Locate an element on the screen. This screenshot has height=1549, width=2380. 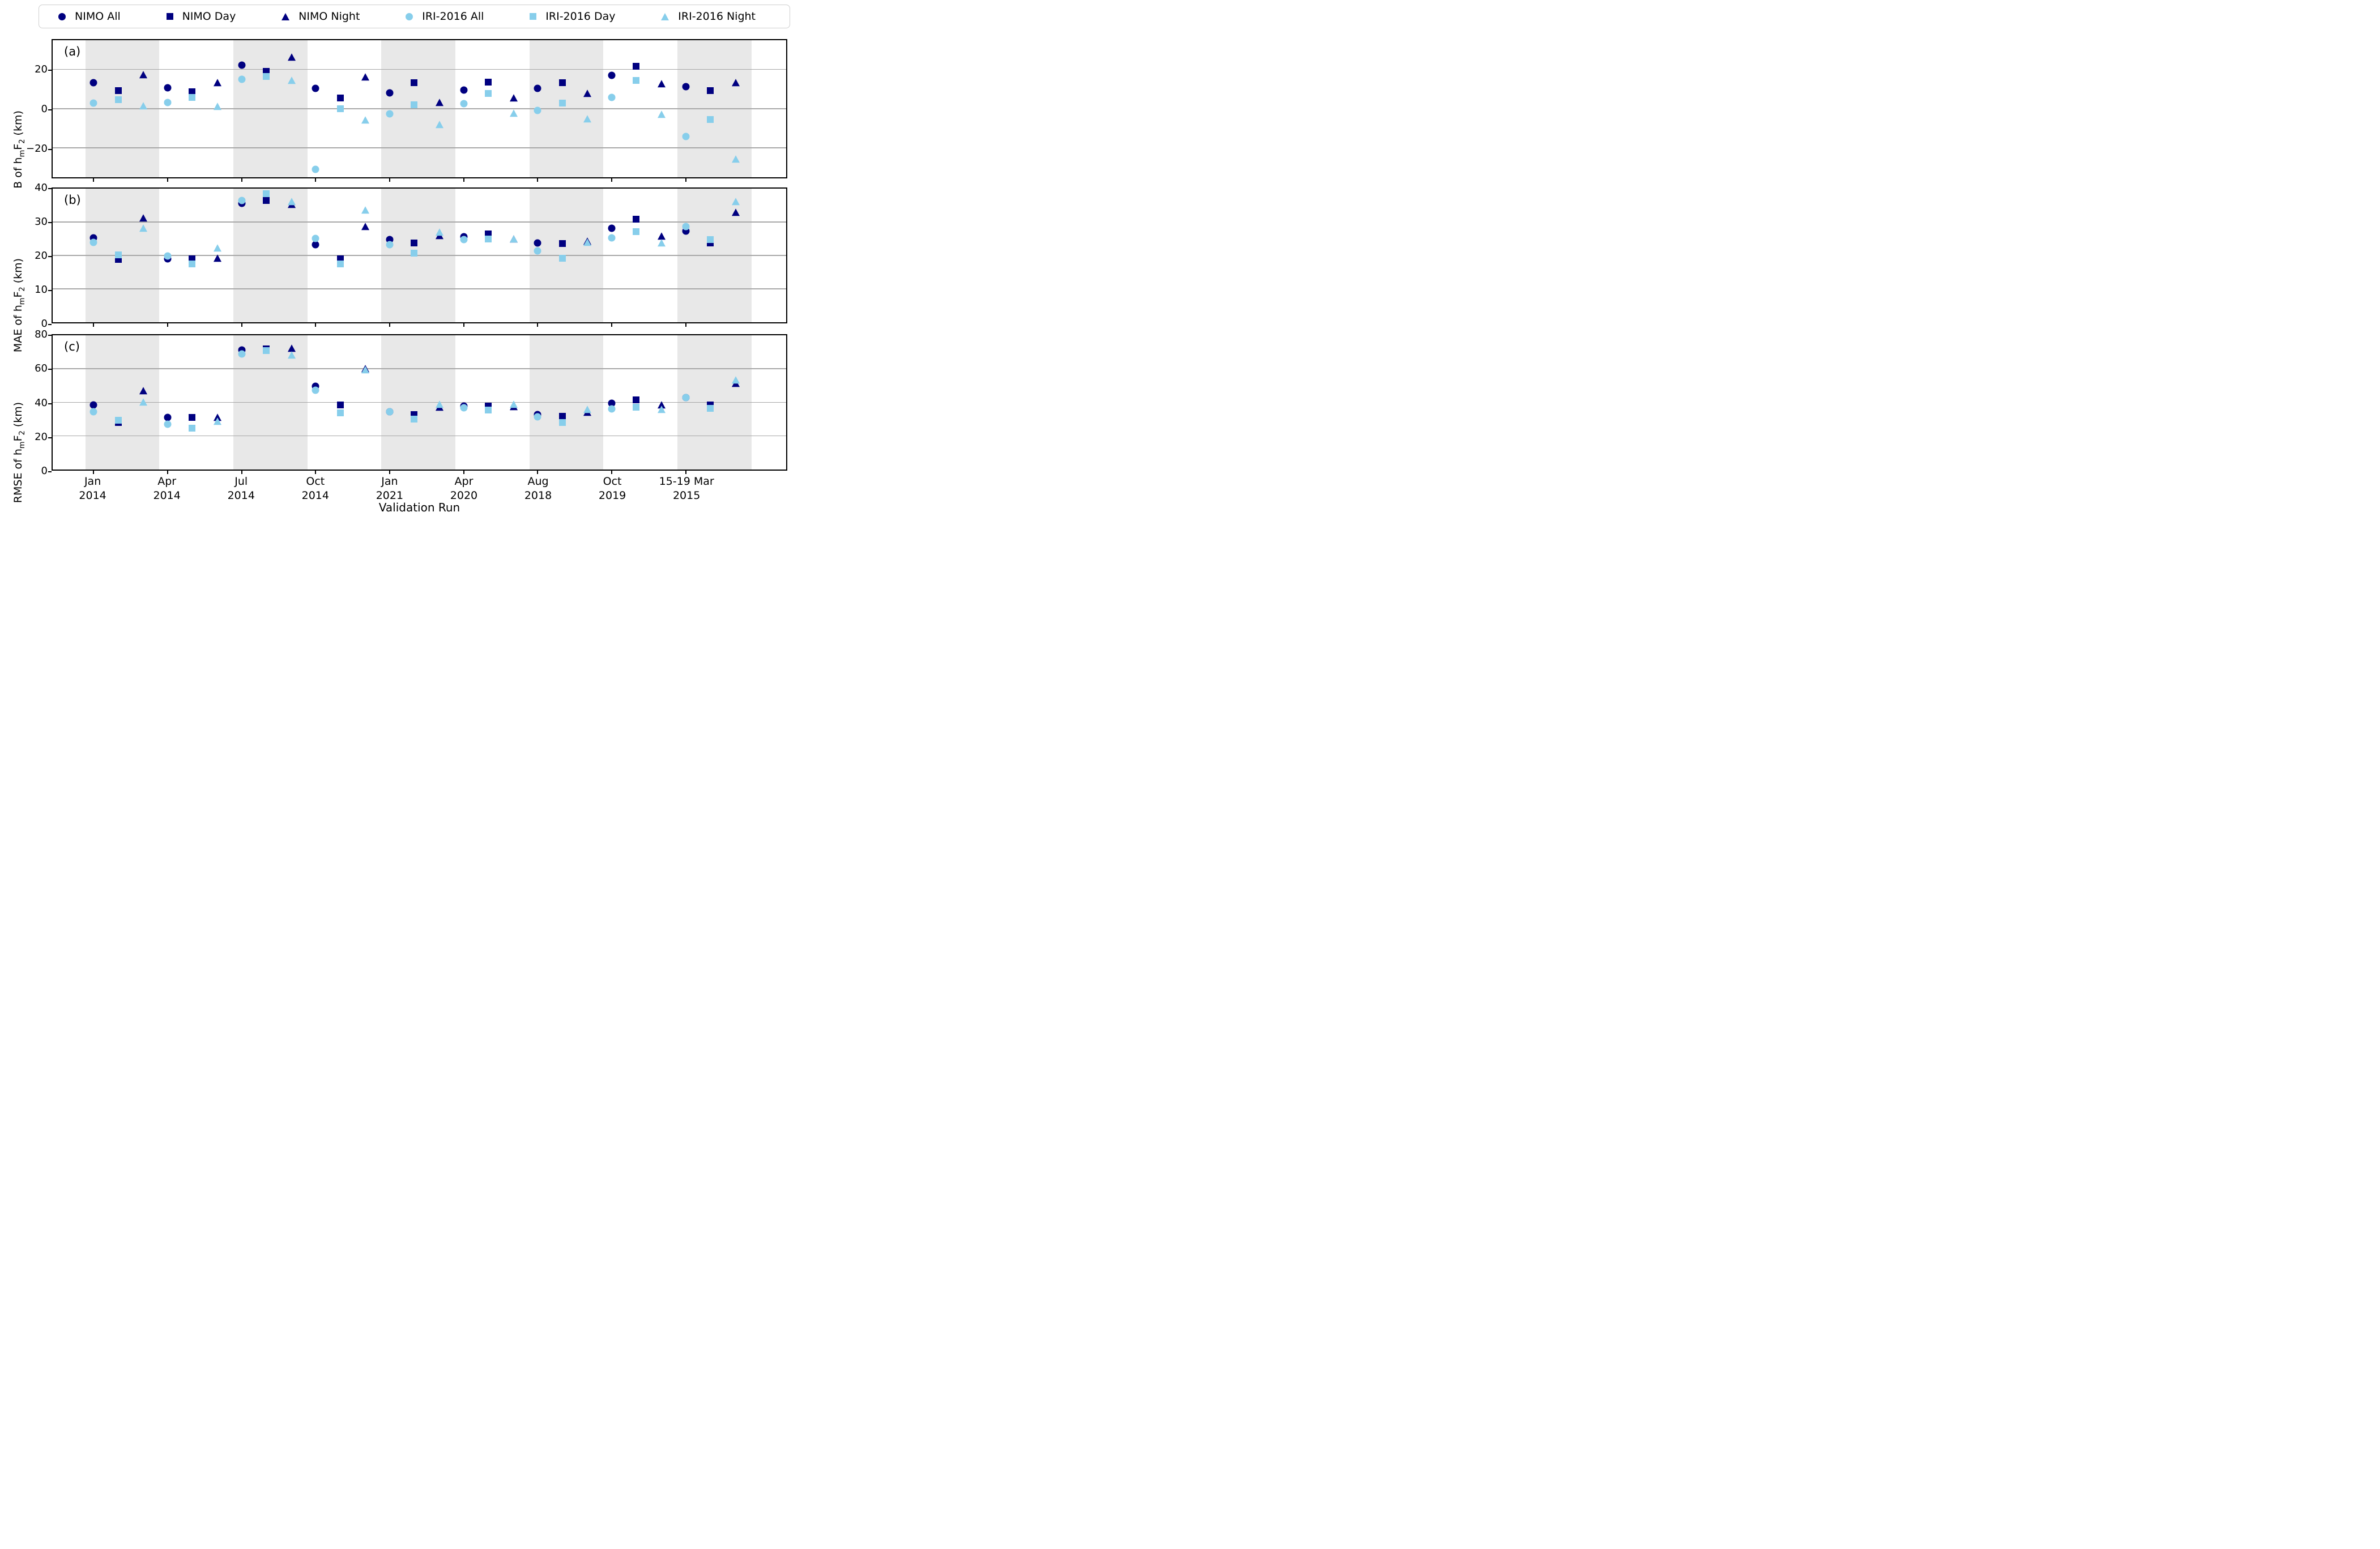
marker--b--iri-2016-night-0 is located at coordinates (143, 228).